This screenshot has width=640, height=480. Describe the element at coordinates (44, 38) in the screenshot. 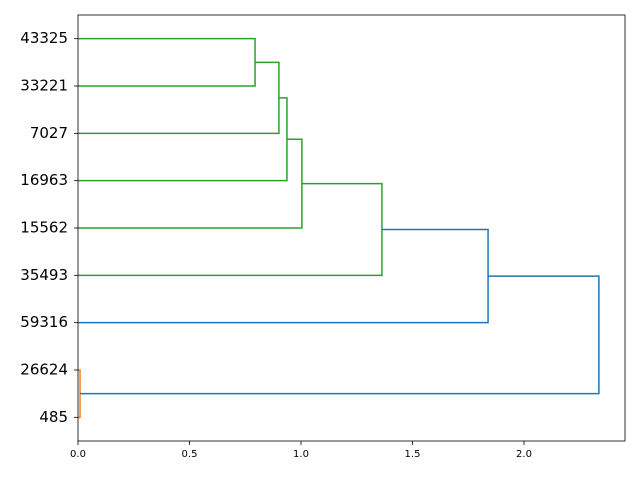

I see `leaf-label: 43325` at that location.